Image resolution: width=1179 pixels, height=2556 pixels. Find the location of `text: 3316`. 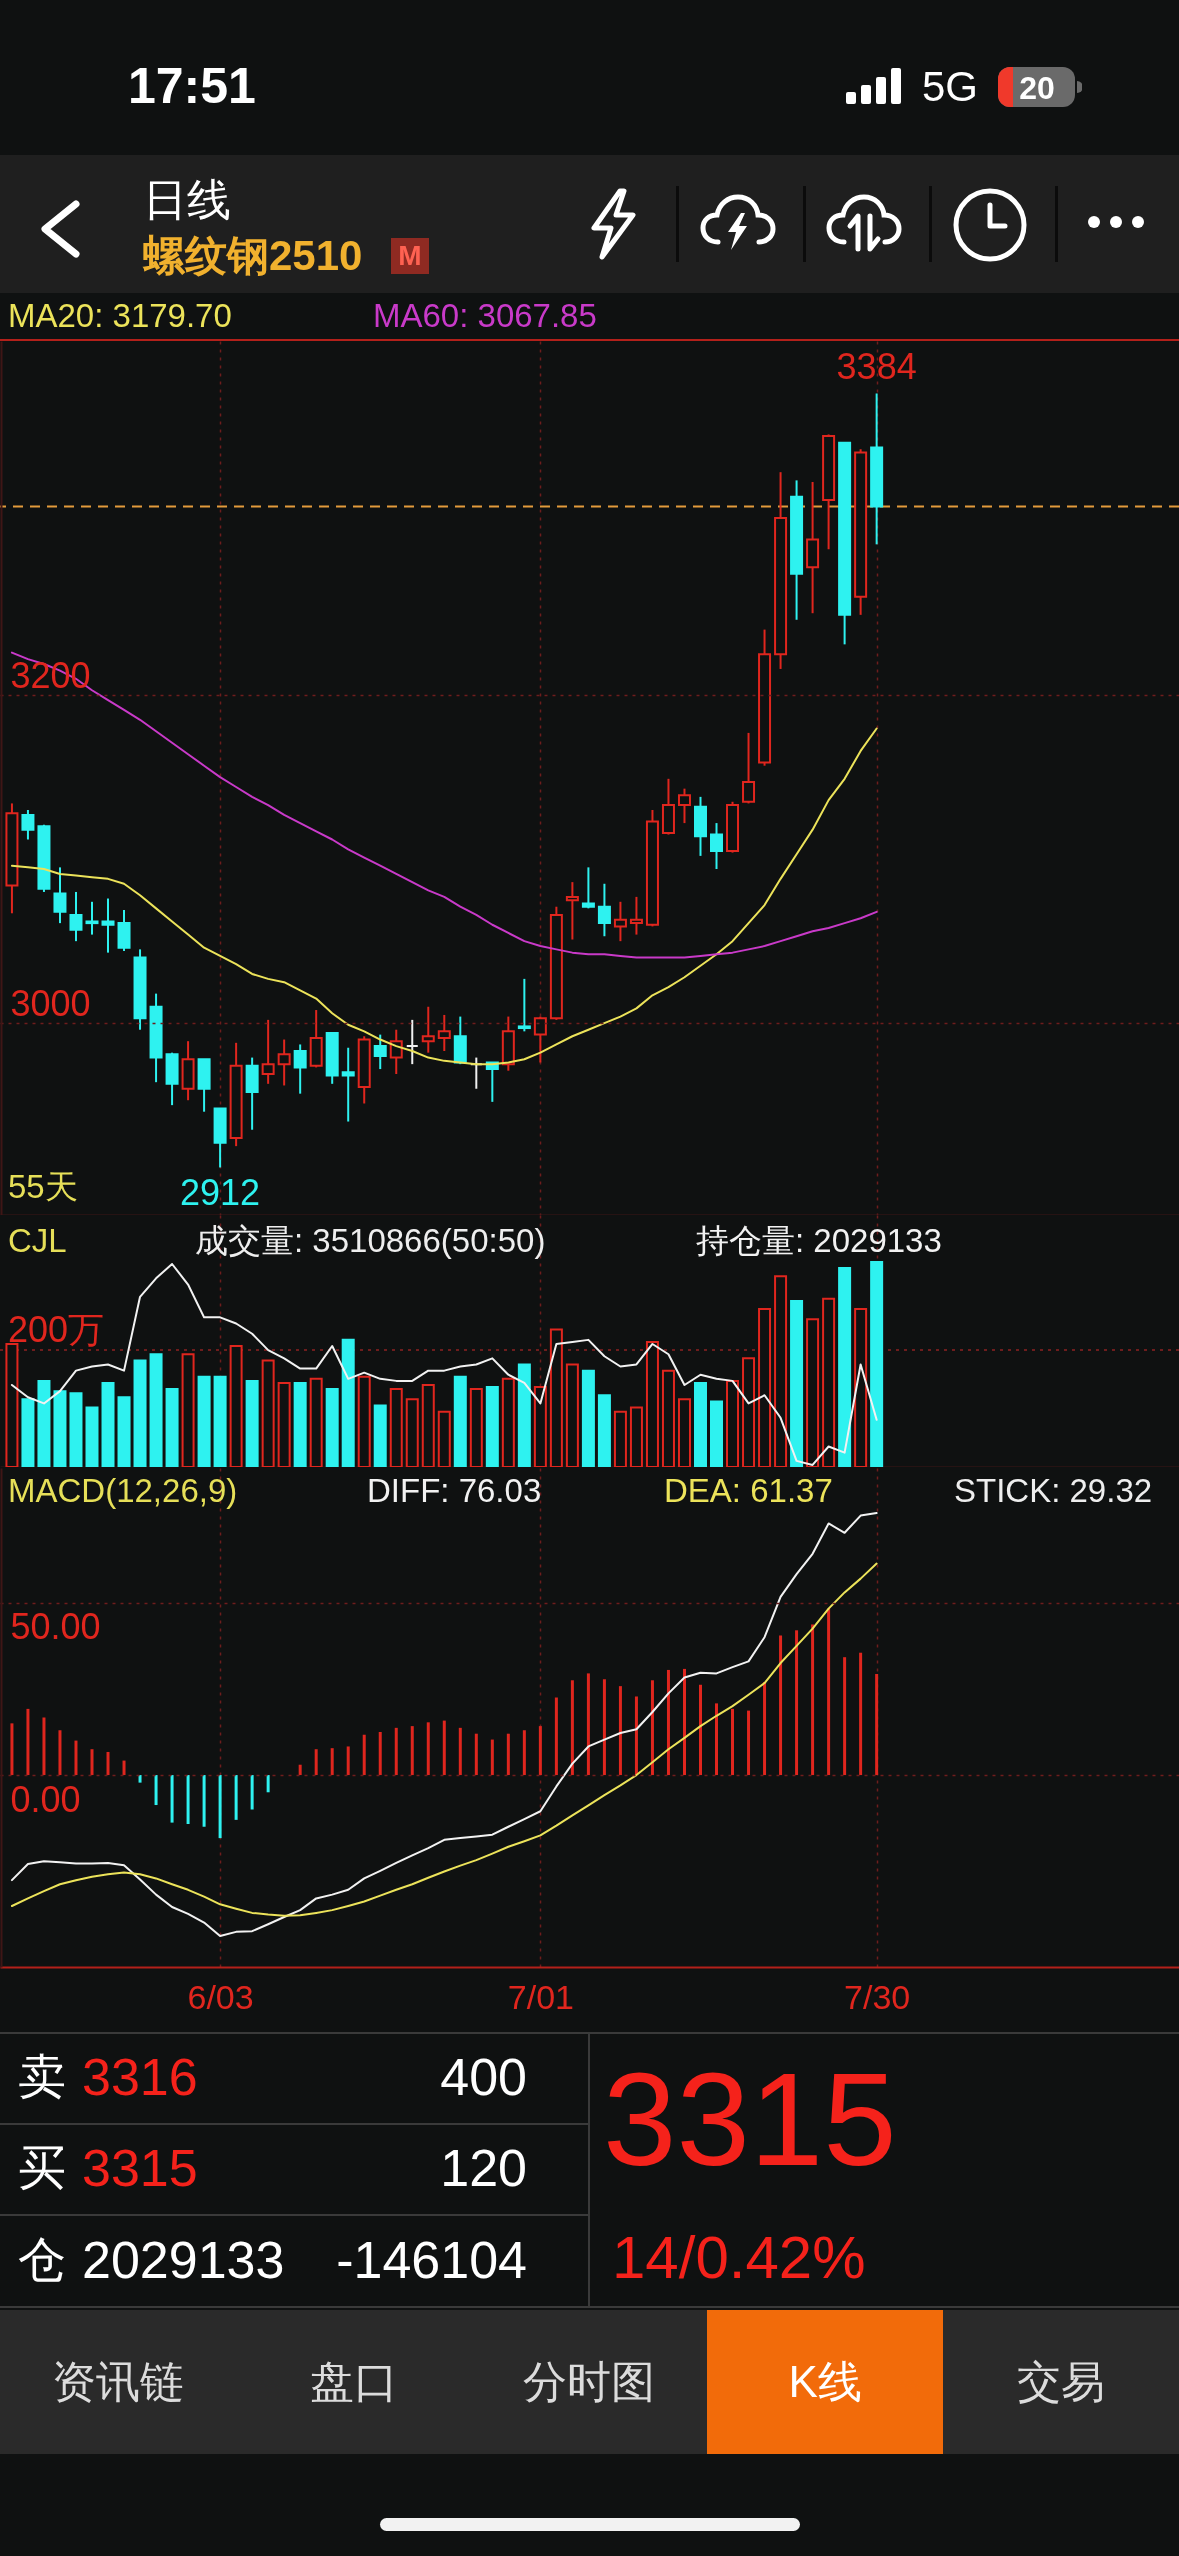

text: 3316 is located at coordinates (140, 2077).